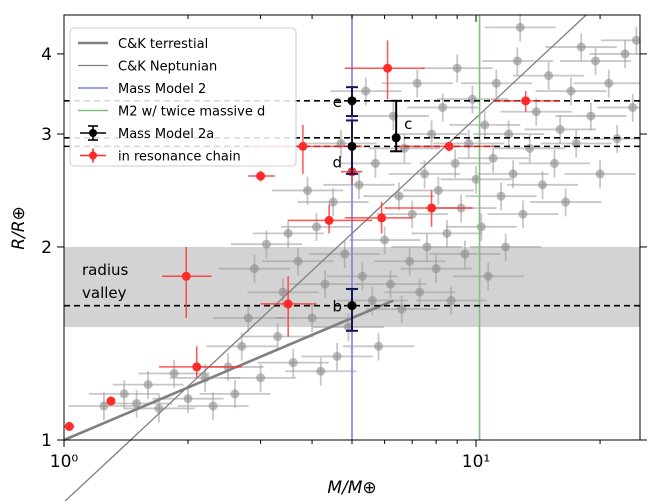 The height and width of the screenshot is (501, 652). Describe the element at coordinates (408, 124) in the screenshot. I see `planet-label-c: c` at that location.